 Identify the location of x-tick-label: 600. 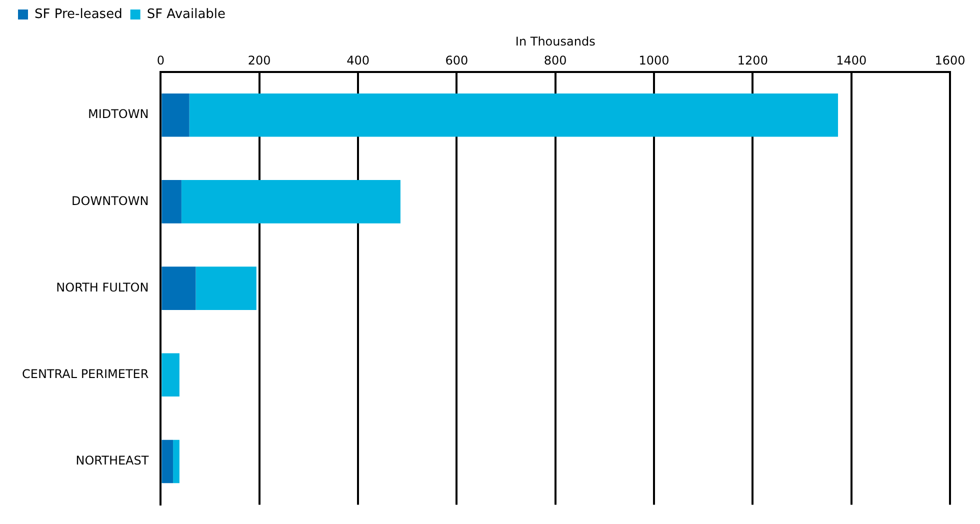
(456, 61).